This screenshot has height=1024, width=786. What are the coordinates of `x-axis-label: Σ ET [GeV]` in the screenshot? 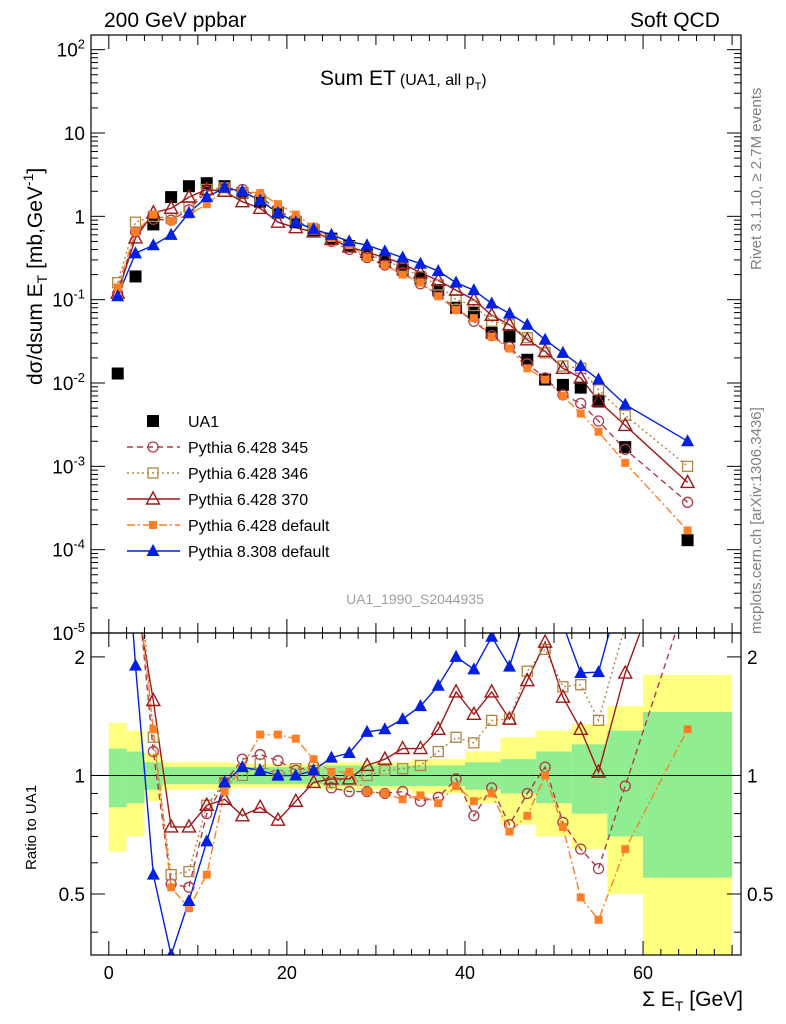 It's located at (692, 1001).